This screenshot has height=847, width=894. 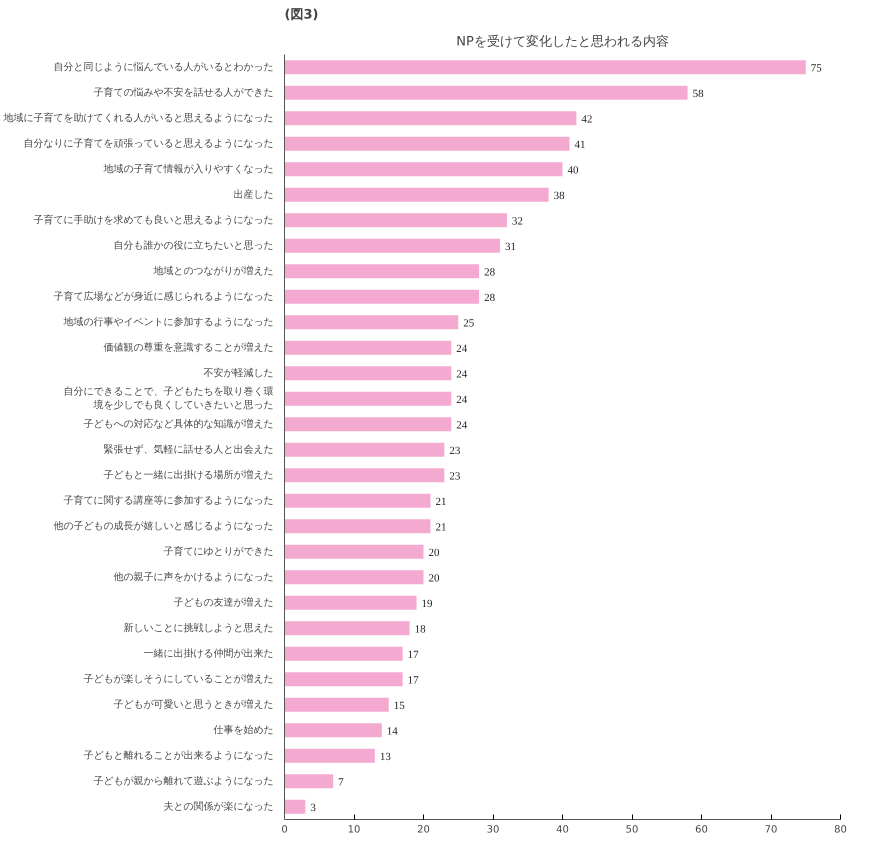 I want to click on y-tick-label: 子どもが親から離れて遊ぶようになった, so click(x=184, y=780).